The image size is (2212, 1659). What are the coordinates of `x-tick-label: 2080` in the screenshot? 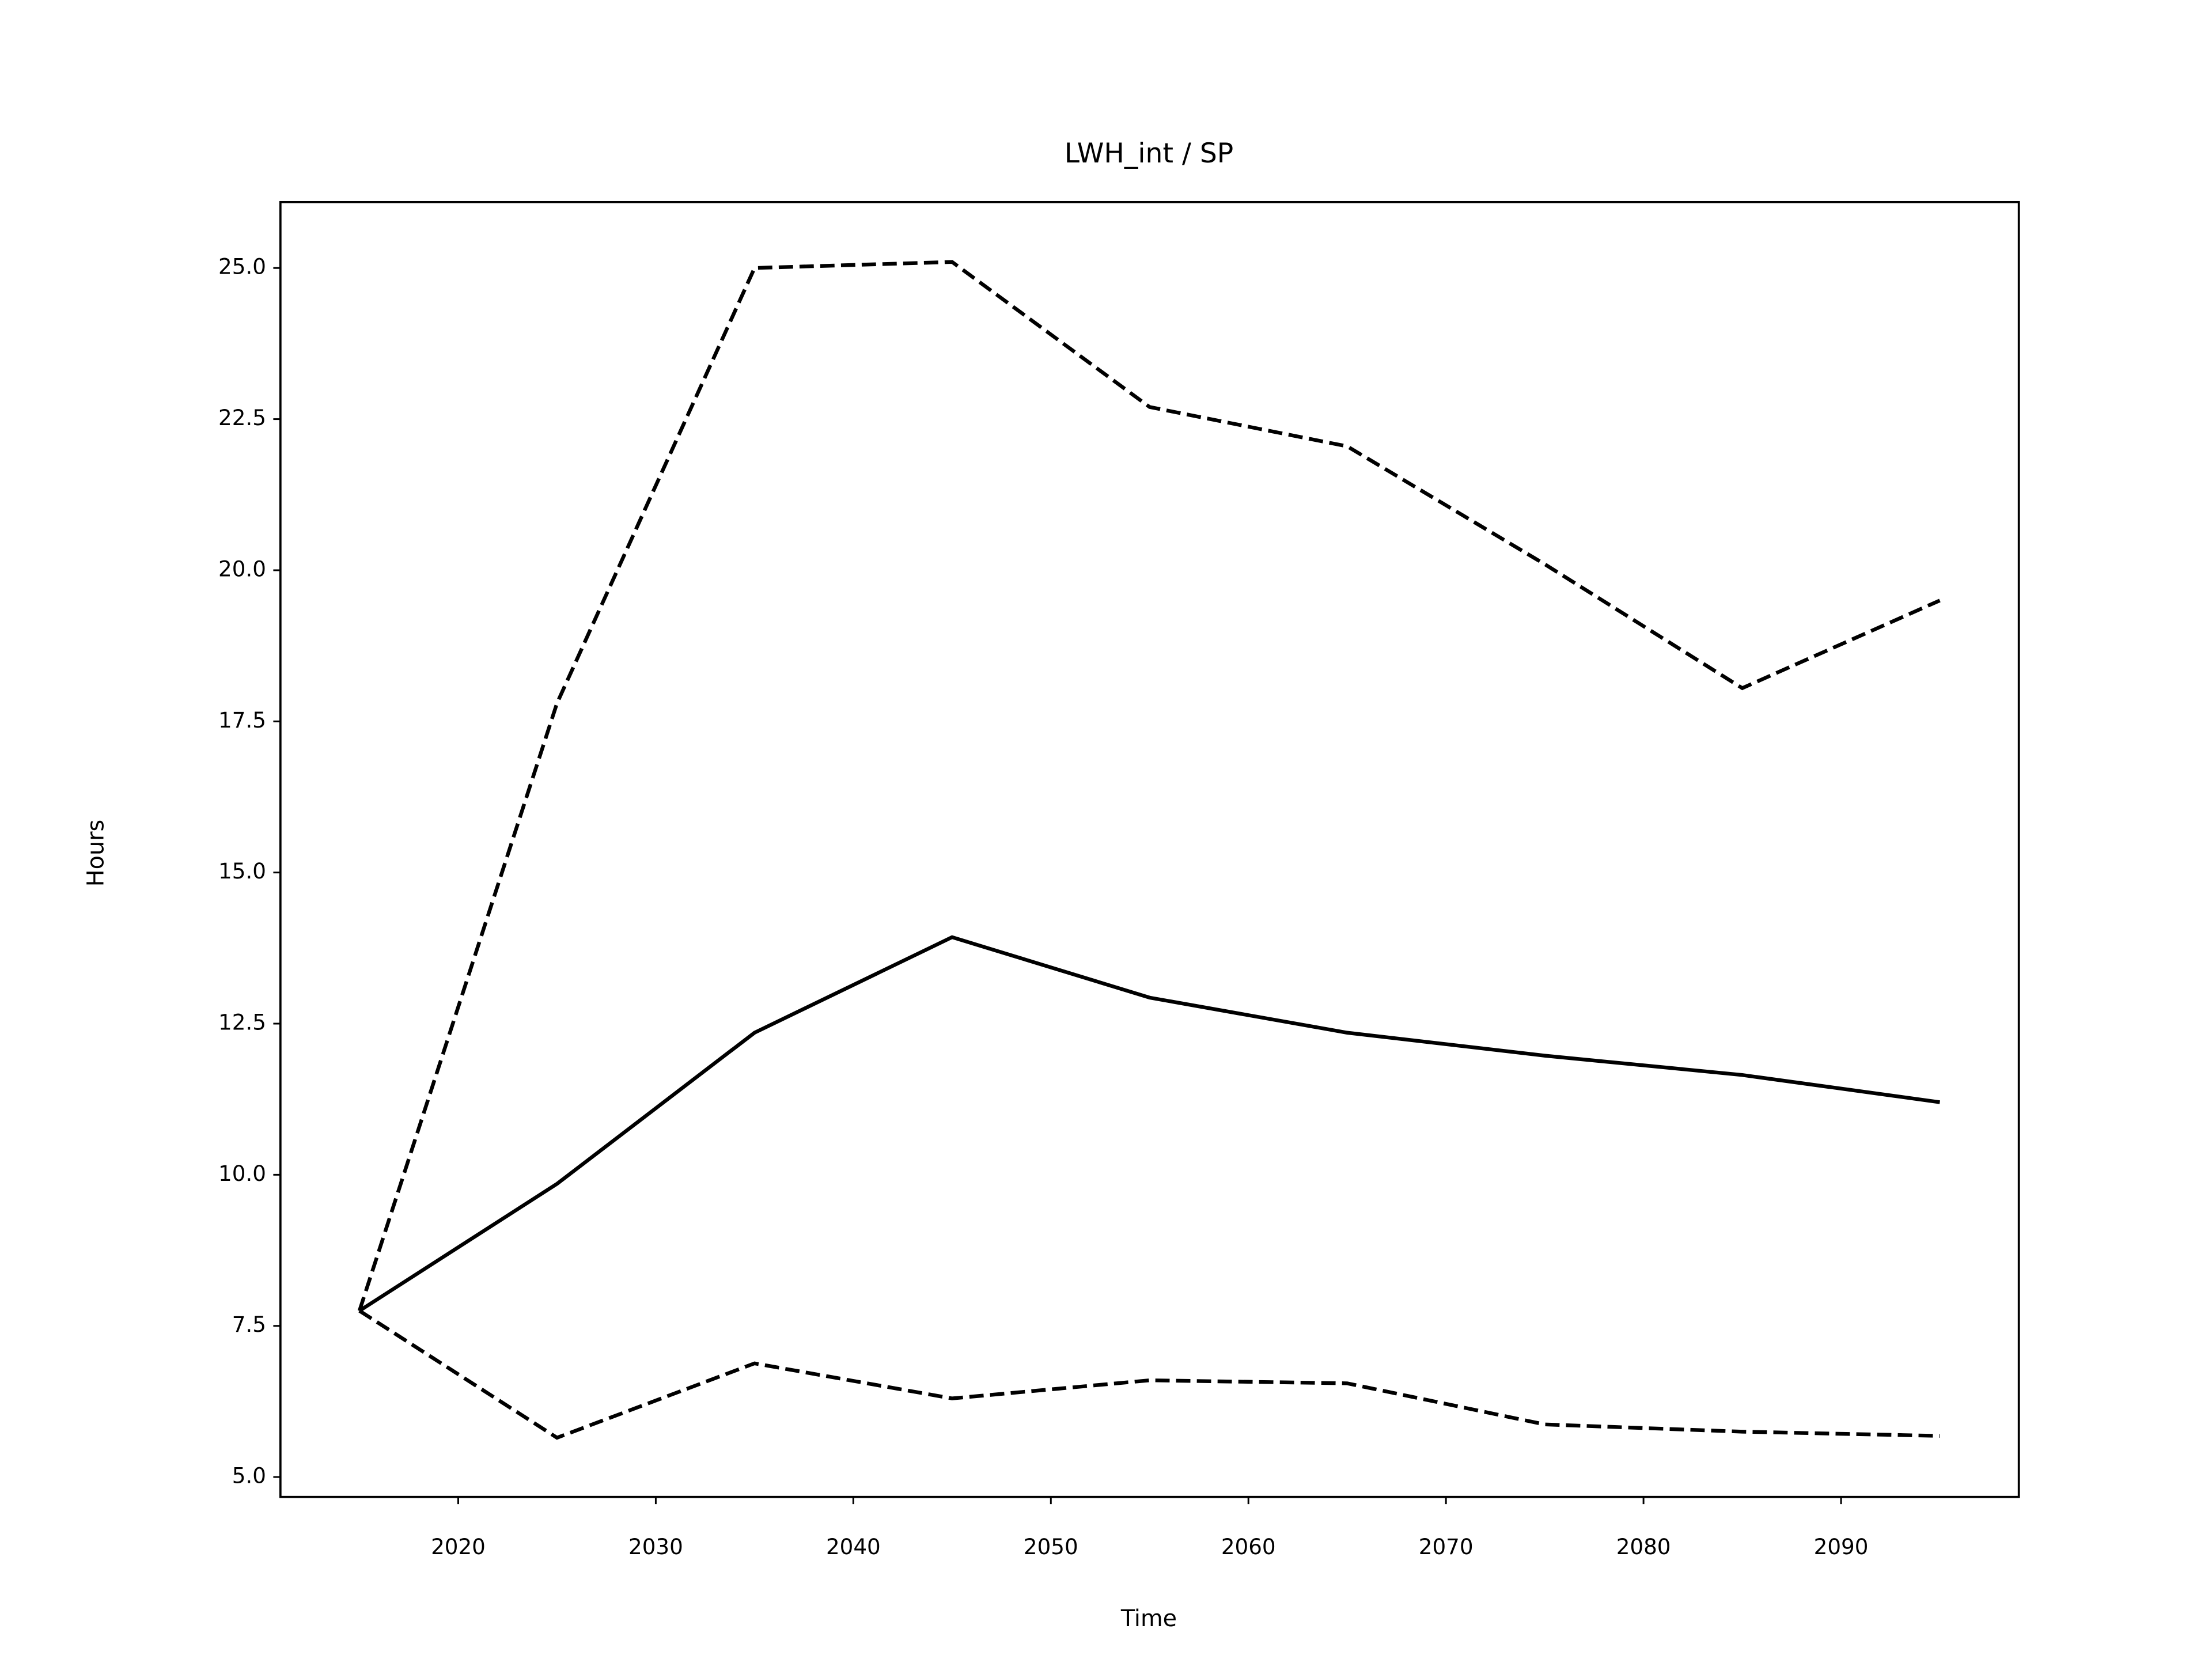 It's located at (1643, 1546).